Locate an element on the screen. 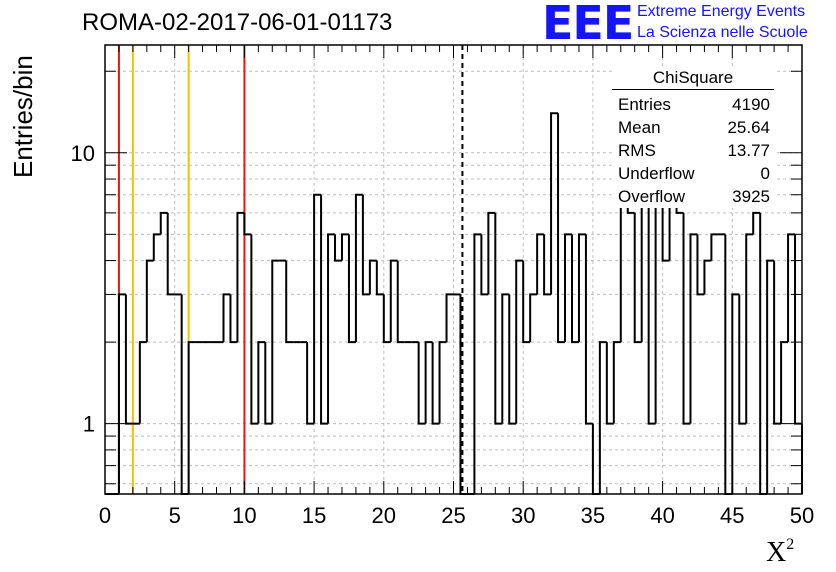  x-tick-label: 40 is located at coordinates (662, 515).